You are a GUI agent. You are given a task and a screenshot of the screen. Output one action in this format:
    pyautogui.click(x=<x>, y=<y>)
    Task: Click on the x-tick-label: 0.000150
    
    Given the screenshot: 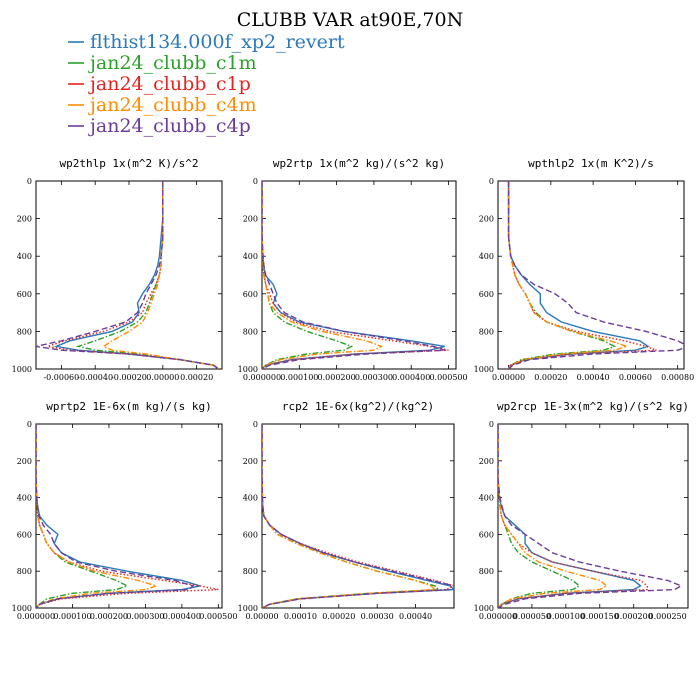 What is the action you would take?
    pyautogui.click(x=600, y=616)
    